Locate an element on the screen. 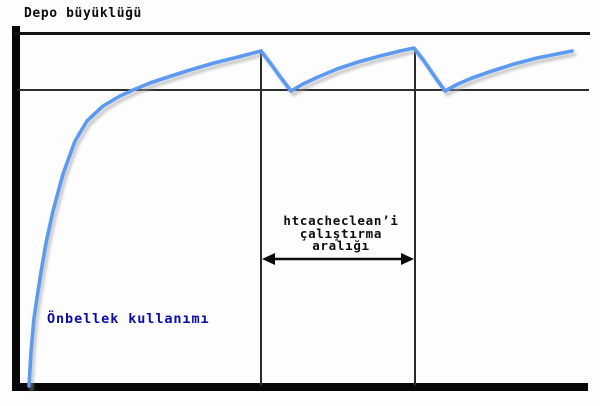  interval-arrow is located at coordinates (338, 259).